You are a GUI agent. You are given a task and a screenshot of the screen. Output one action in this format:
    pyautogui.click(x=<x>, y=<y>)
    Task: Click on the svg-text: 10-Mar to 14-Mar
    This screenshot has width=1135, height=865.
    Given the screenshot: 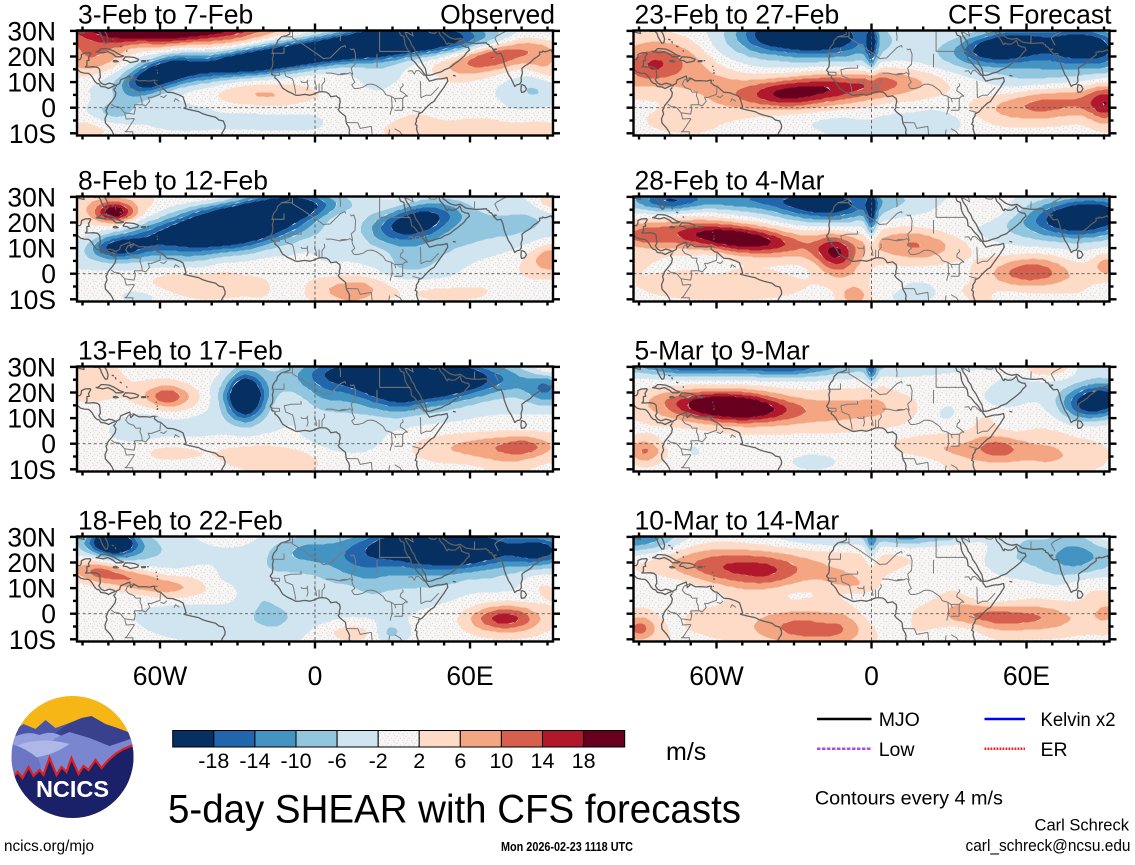 What is the action you would take?
    pyautogui.click(x=737, y=521)
    